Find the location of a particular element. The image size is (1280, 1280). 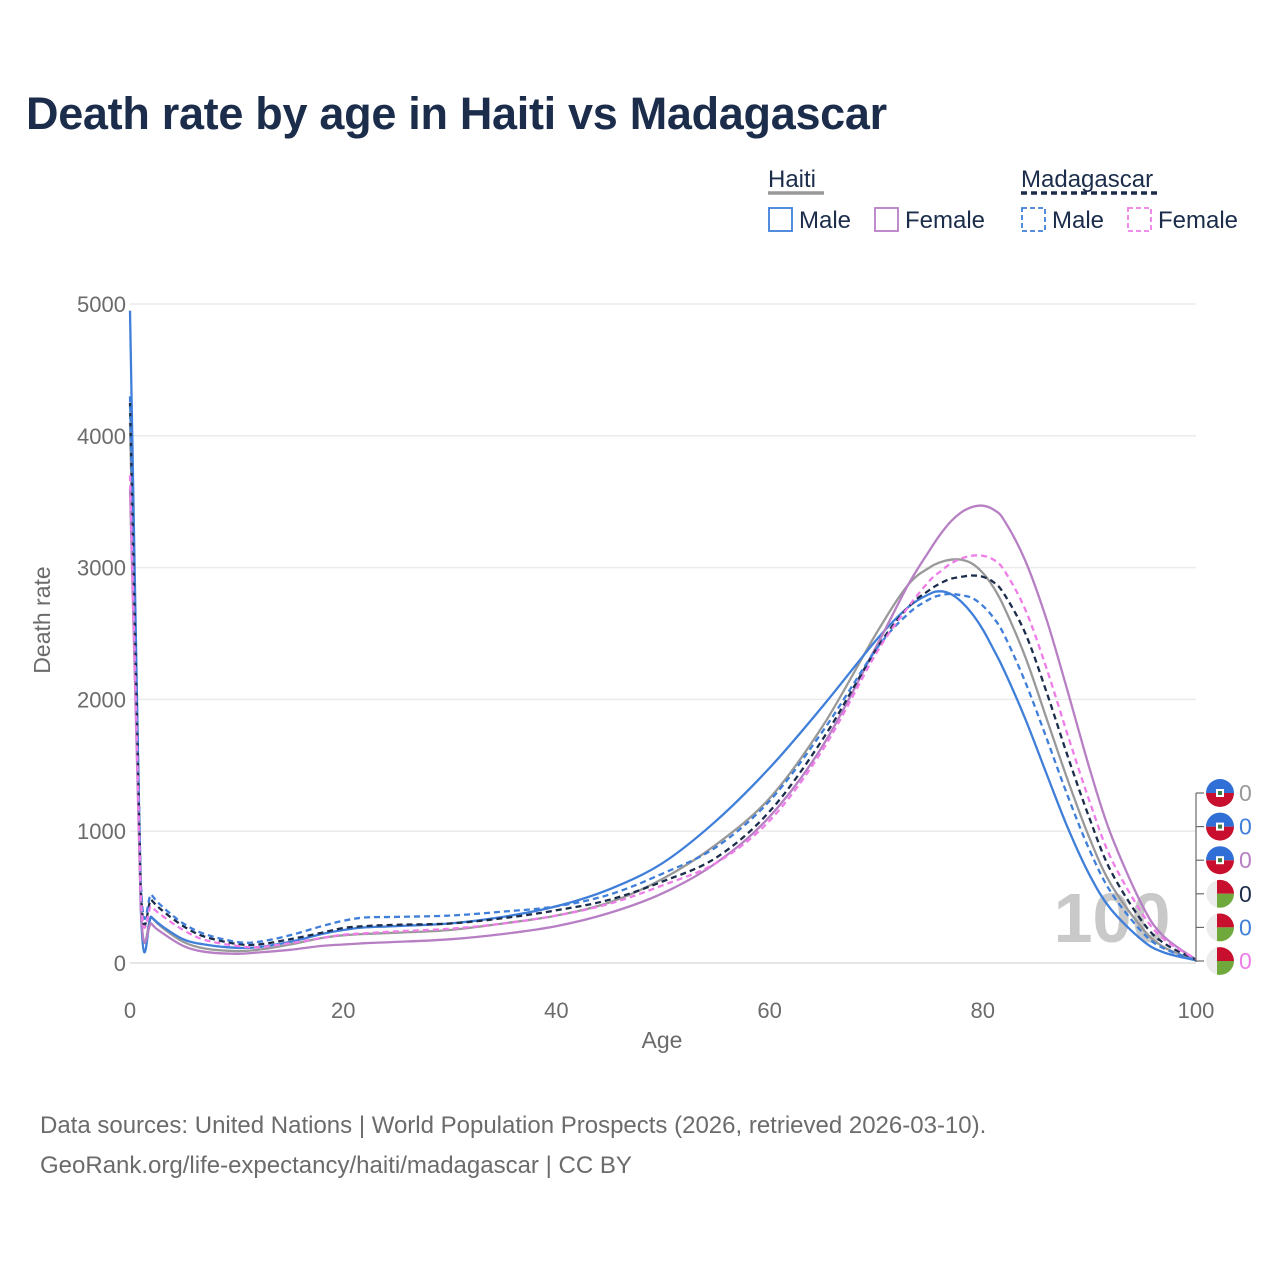

series-end-labels: 0 0 0 0 0 0 is located at coordinates (1223, 877).